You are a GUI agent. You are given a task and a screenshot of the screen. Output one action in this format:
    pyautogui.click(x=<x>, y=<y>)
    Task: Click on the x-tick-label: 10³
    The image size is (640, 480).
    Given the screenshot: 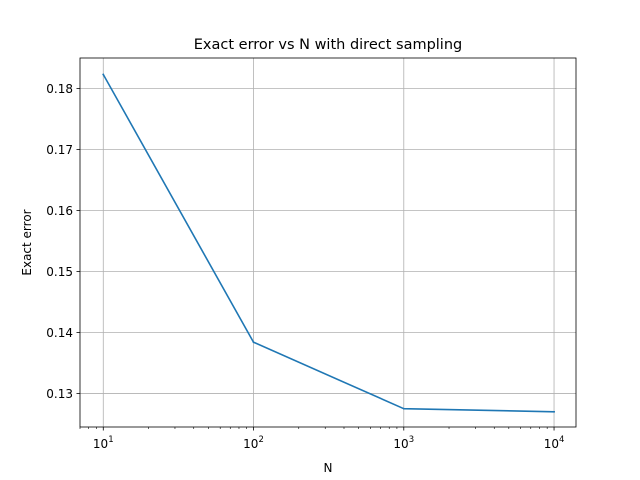 What is the action you would take?
    pyautogui.click(x=403, y=443)
    